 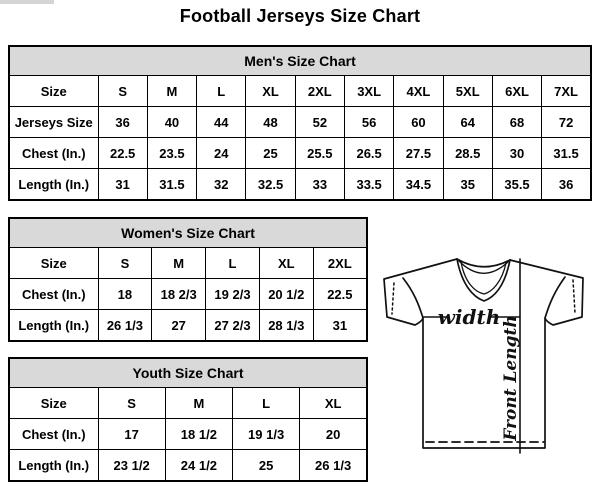 What do you see at coordinates (221, 184) in the screenshot?
I see `table-cell: 32` at bounding box center [221, 184].